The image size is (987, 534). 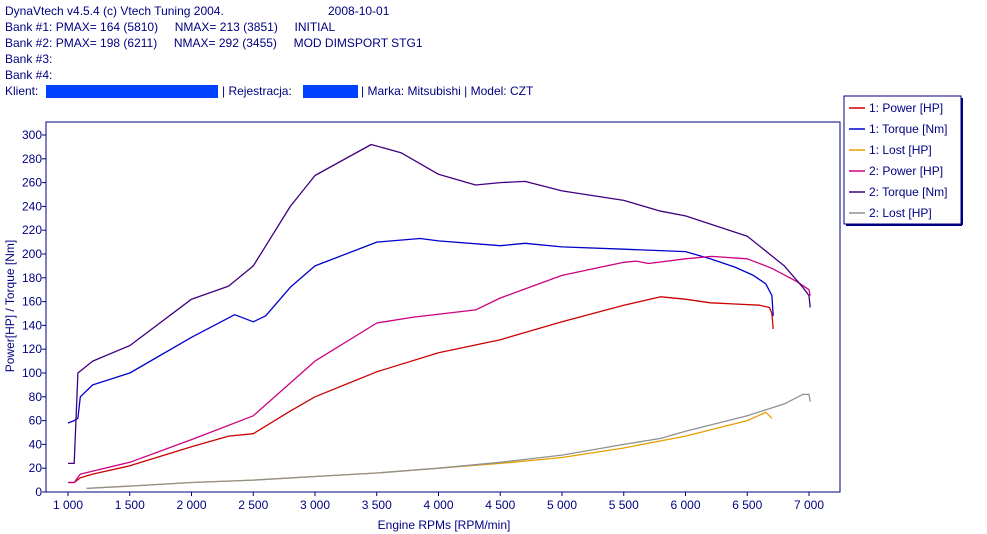 What do you see at coordinates (36, 468) in the screenshot?
I see `y-tick-label: 20` at bounding box center [36, 468].